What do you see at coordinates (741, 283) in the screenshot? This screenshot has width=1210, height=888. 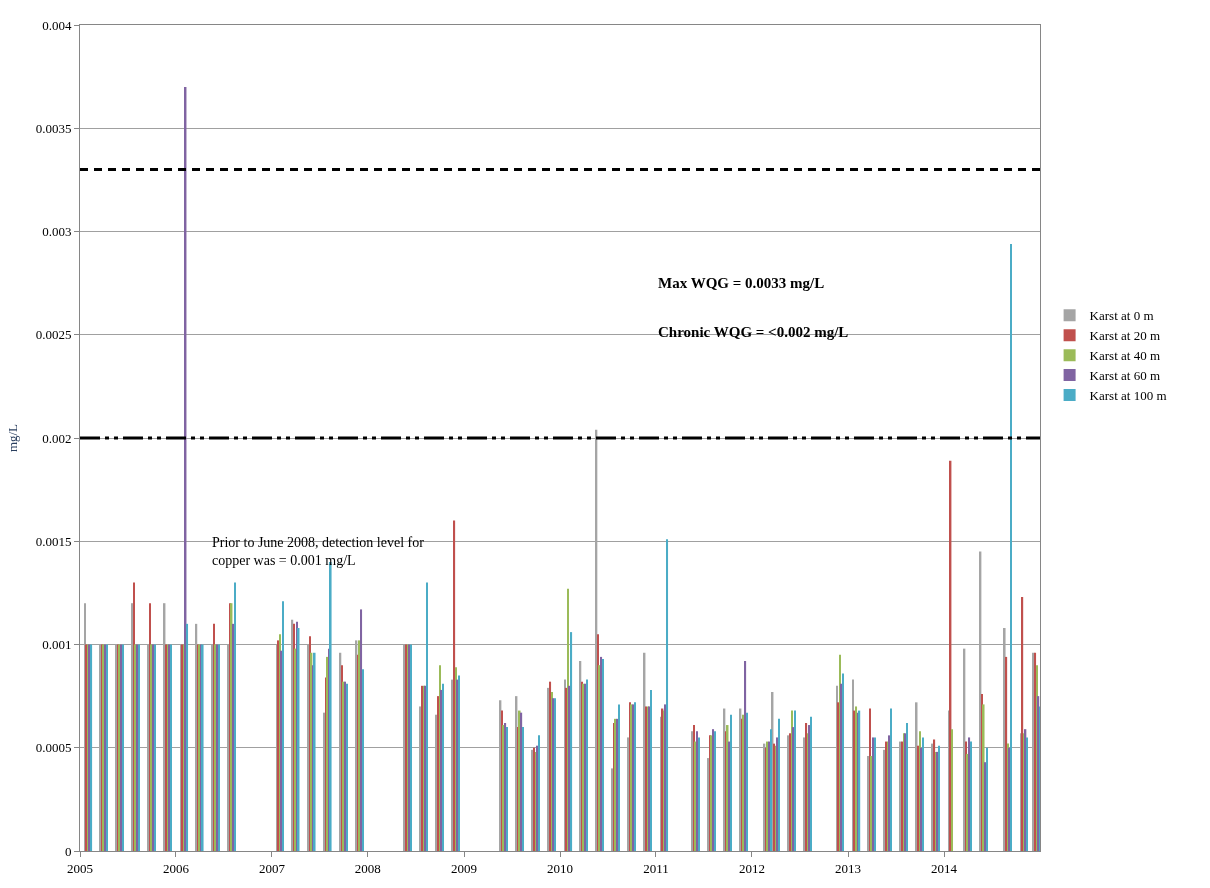 I see `annotation: Max WQG = 0.0033 mg/L` at bounding box center [741, 283].